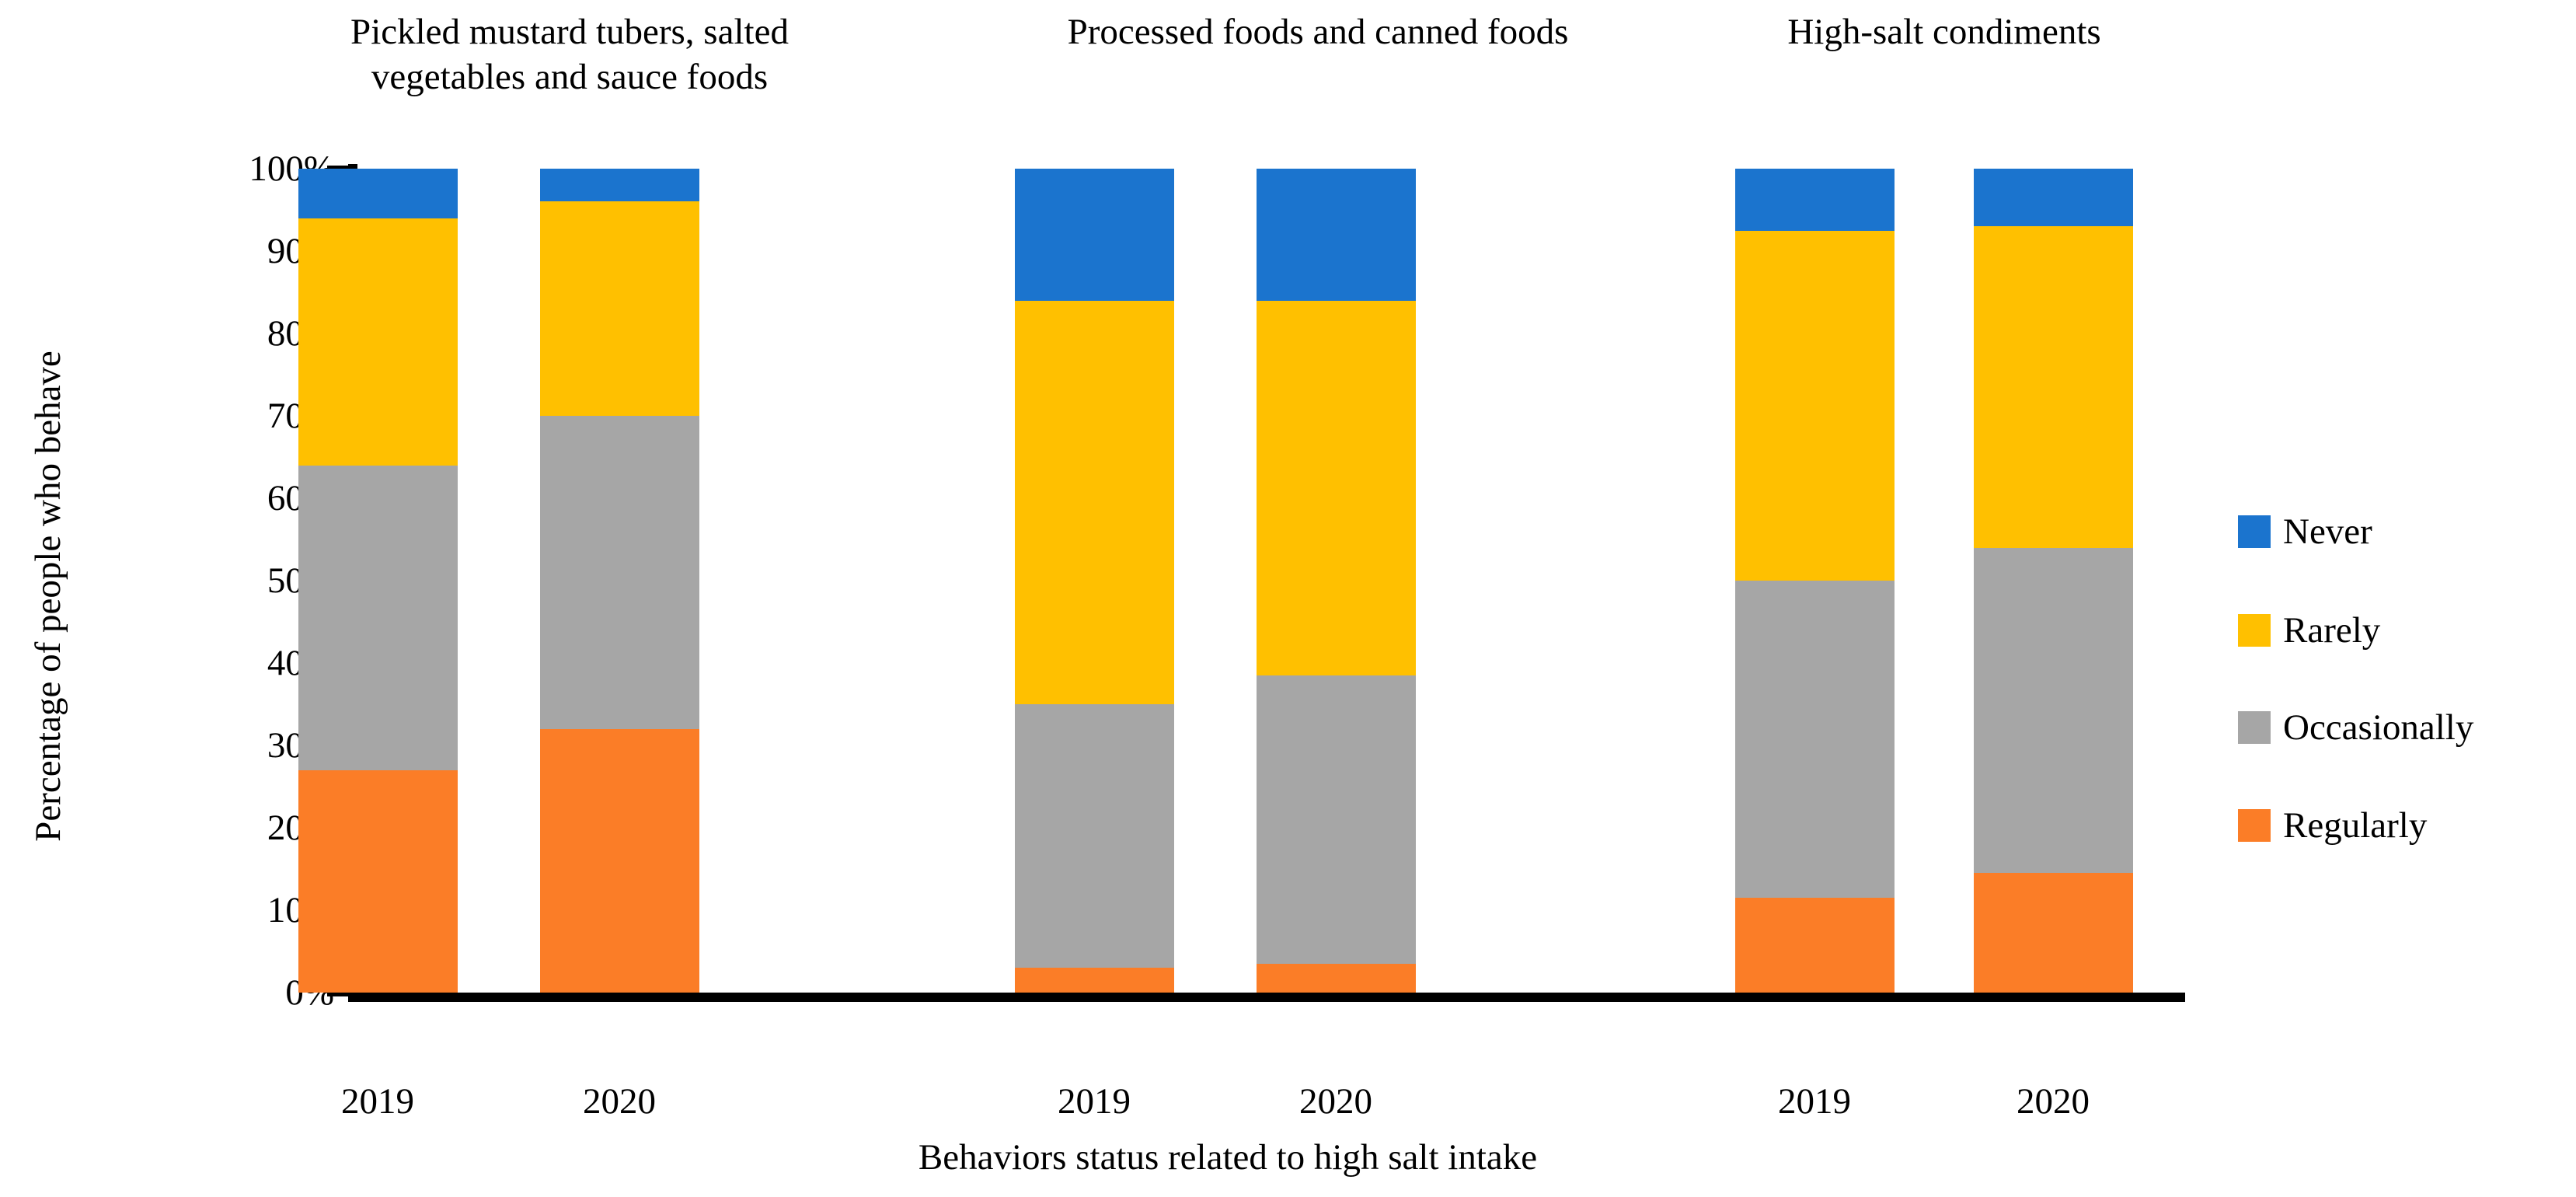  What do you see at coordinates (569, 32) in the screenshot?
I see `group-title-line: Pickled mustard tubers, salted` at bounding box center [569, 32].